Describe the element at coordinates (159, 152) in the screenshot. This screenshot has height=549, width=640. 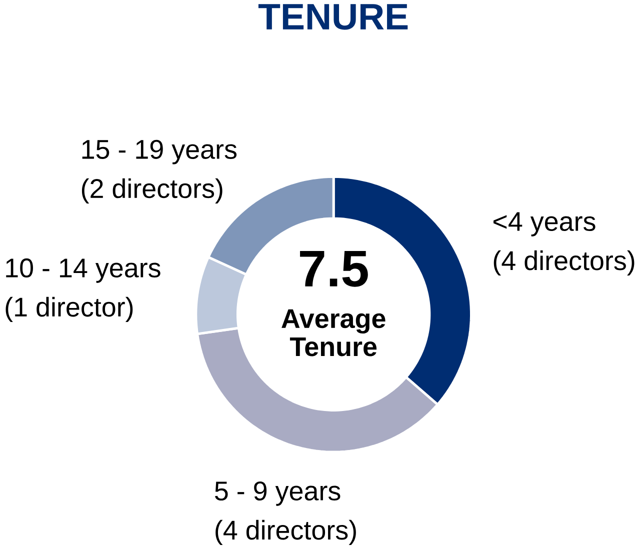
I see `slice-label: 15 - 19 years` at that location.